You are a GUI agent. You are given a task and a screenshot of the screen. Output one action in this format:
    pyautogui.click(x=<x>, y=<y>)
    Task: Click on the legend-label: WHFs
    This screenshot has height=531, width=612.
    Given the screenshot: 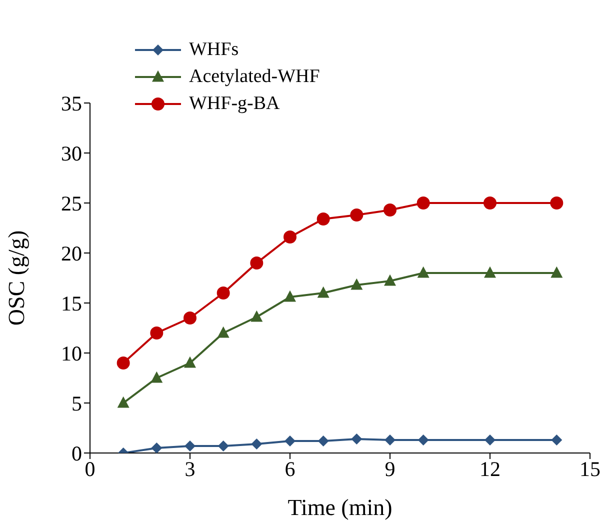 What is the action you would take?
    pyautogui.click(x=214, y=49)
    